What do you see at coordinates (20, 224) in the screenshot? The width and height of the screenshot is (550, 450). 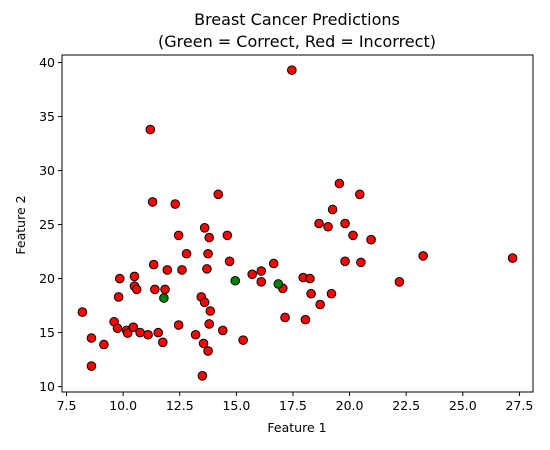 I see `y-axis-label: Feature 2` at bounding box center [20, 224].